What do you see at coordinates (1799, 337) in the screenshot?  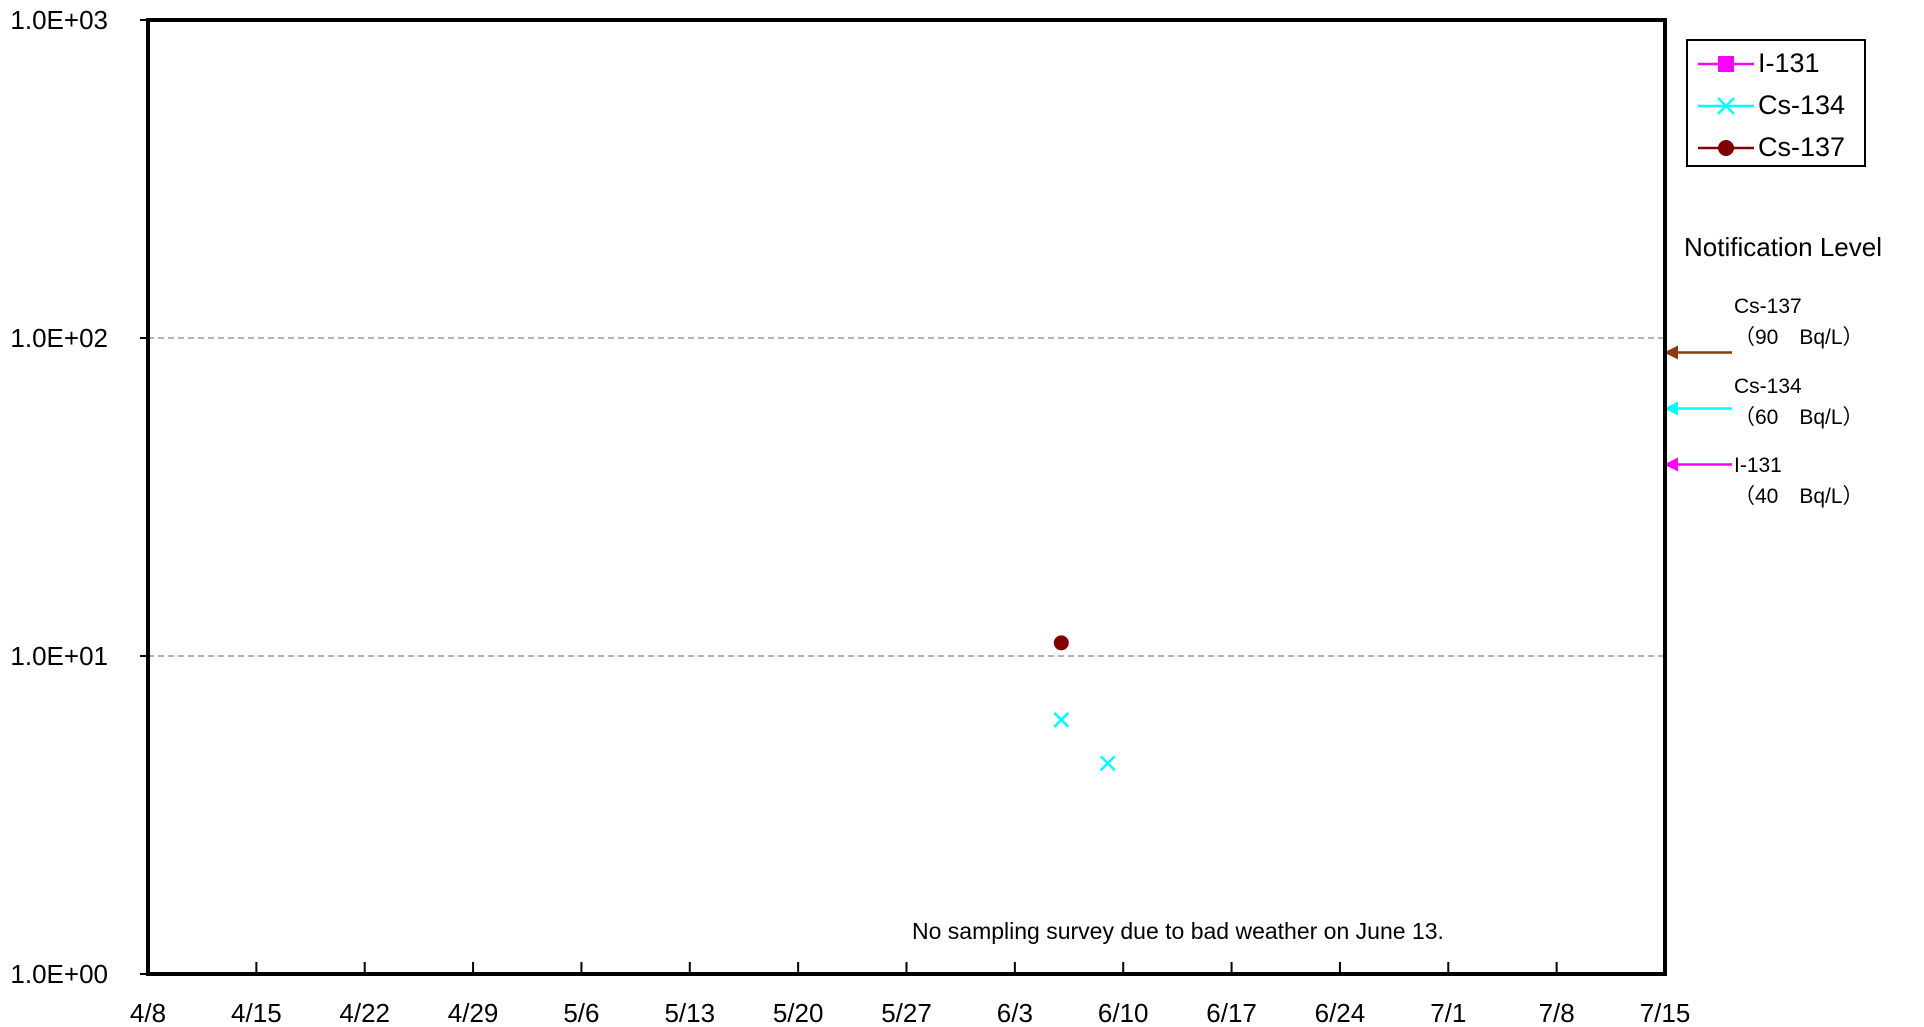 I see `notification-value: （90 Bq/L）` at bounding box center [1799, 337].